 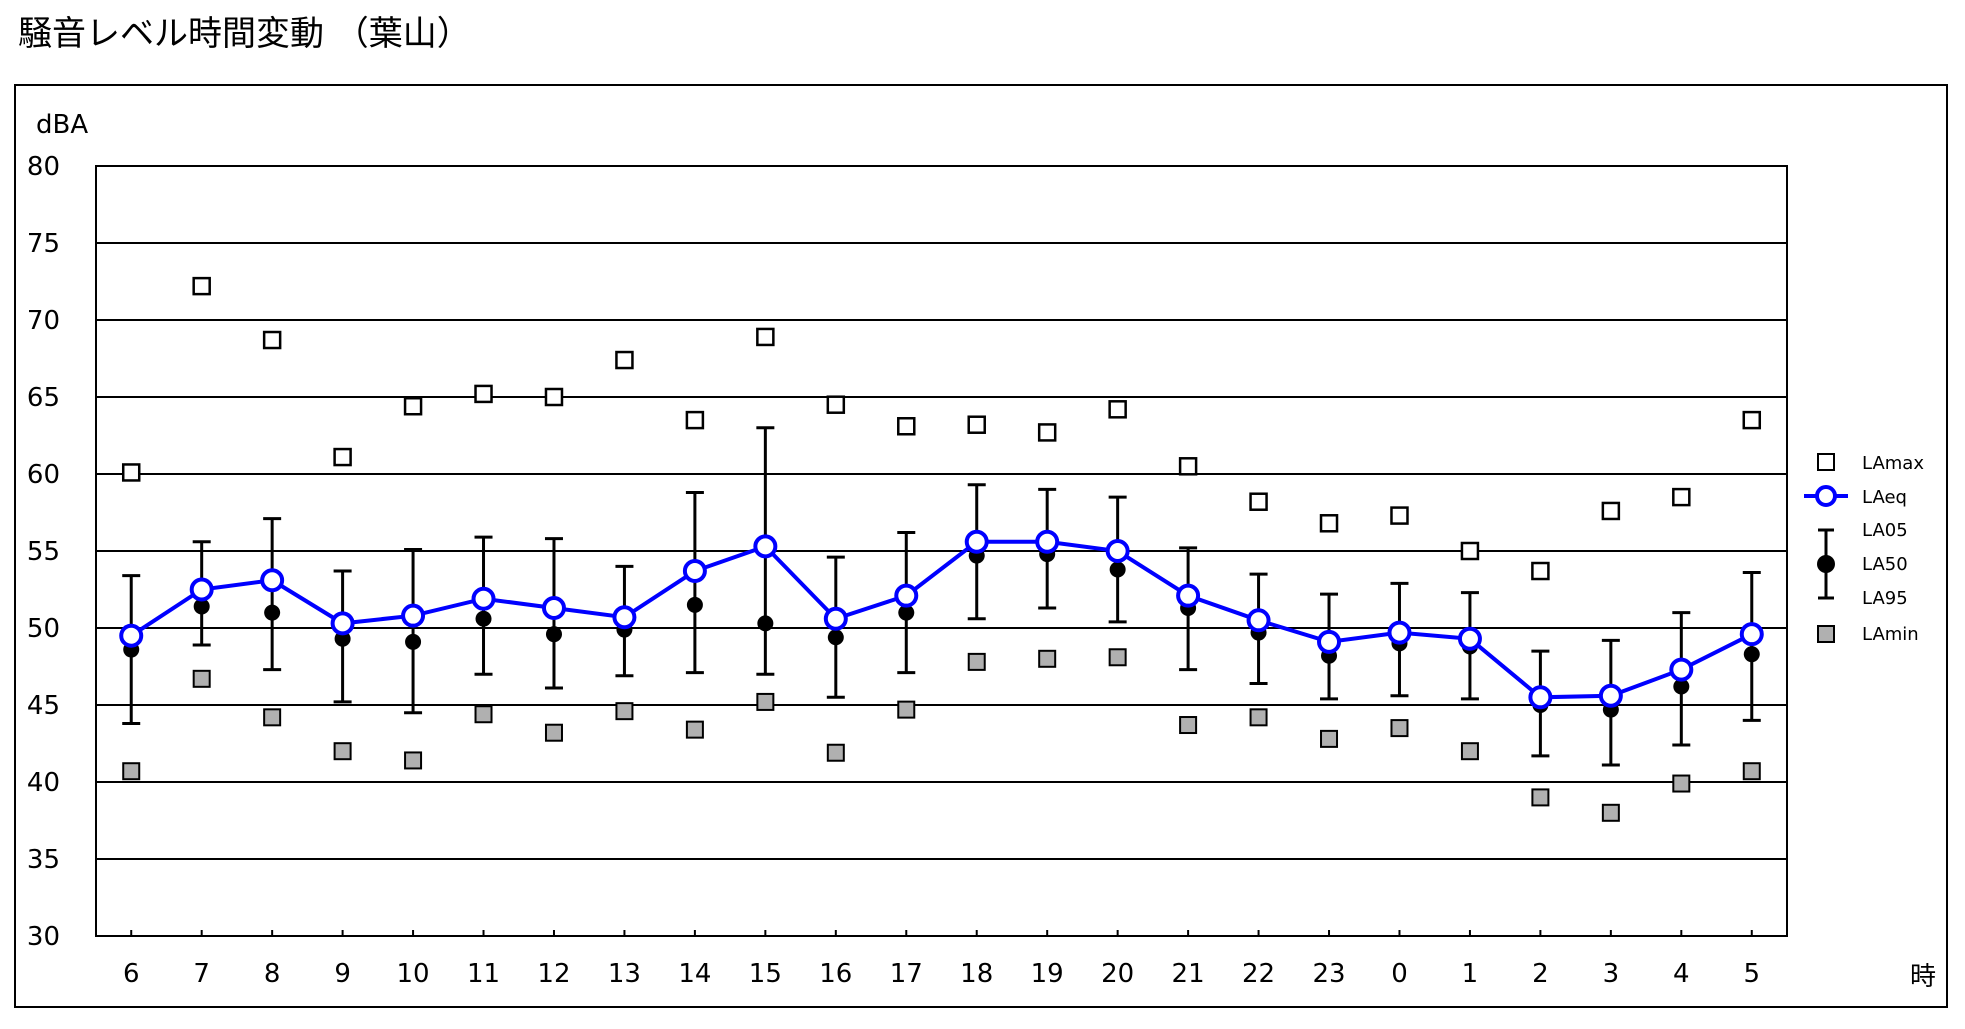 I want to click on y-tick-label: 40, so click(x=43, y=783).